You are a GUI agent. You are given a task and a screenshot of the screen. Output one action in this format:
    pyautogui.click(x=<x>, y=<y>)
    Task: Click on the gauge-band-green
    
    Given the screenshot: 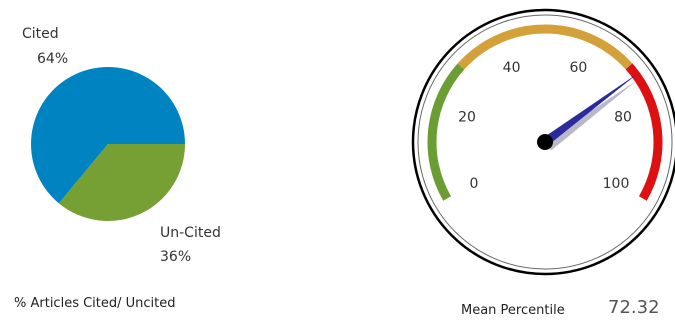 What is the action you would take?
    pyautogui.click(x=446, y=132)
    